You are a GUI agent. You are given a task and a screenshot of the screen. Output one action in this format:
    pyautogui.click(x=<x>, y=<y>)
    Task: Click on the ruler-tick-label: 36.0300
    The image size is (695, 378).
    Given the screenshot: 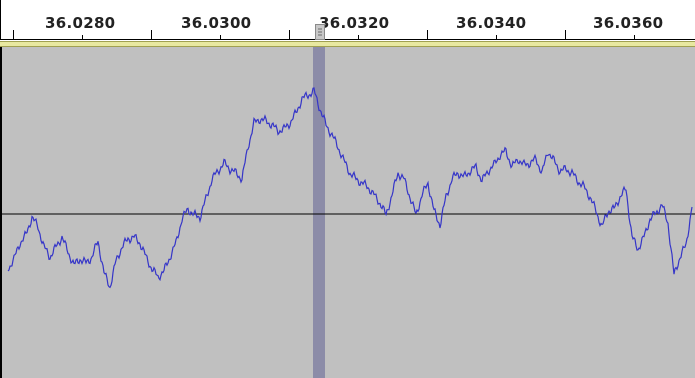 What is the action you would take?
    pyautogui.click(x=216, y=23)
    